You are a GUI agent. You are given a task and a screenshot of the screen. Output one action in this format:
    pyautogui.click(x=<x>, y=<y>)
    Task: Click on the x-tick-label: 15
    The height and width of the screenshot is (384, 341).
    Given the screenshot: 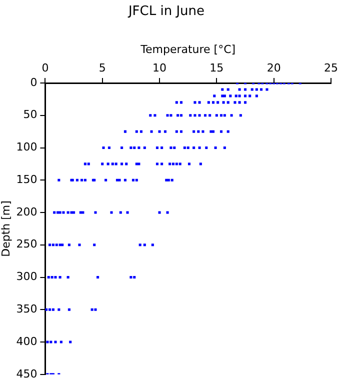 What is the action you would take?
    pyautogui.click(x=217, y=67)
    